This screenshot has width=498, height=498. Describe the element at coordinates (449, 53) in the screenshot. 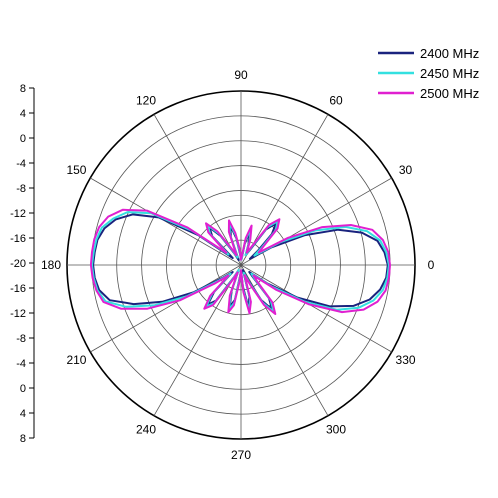

I see `legend-label: 2400 MHz` at that location.